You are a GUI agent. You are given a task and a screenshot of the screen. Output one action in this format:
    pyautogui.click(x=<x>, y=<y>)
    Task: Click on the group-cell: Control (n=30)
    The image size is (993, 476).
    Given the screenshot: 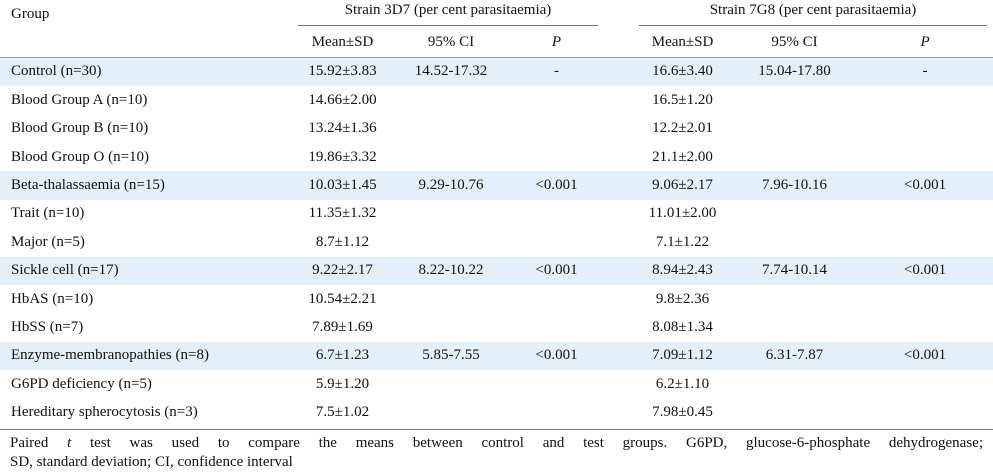 What is the action you would take?
    pyautogui.click(x=146, y=71)
    